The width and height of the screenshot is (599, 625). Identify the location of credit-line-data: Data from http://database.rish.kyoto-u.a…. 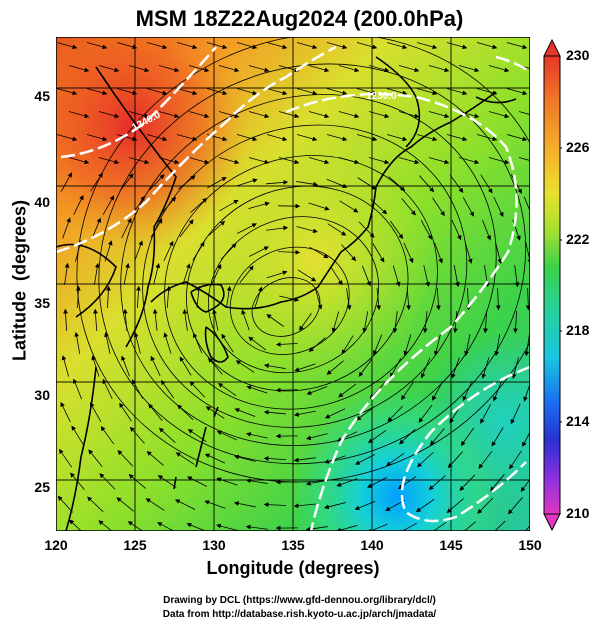
(299, 614).